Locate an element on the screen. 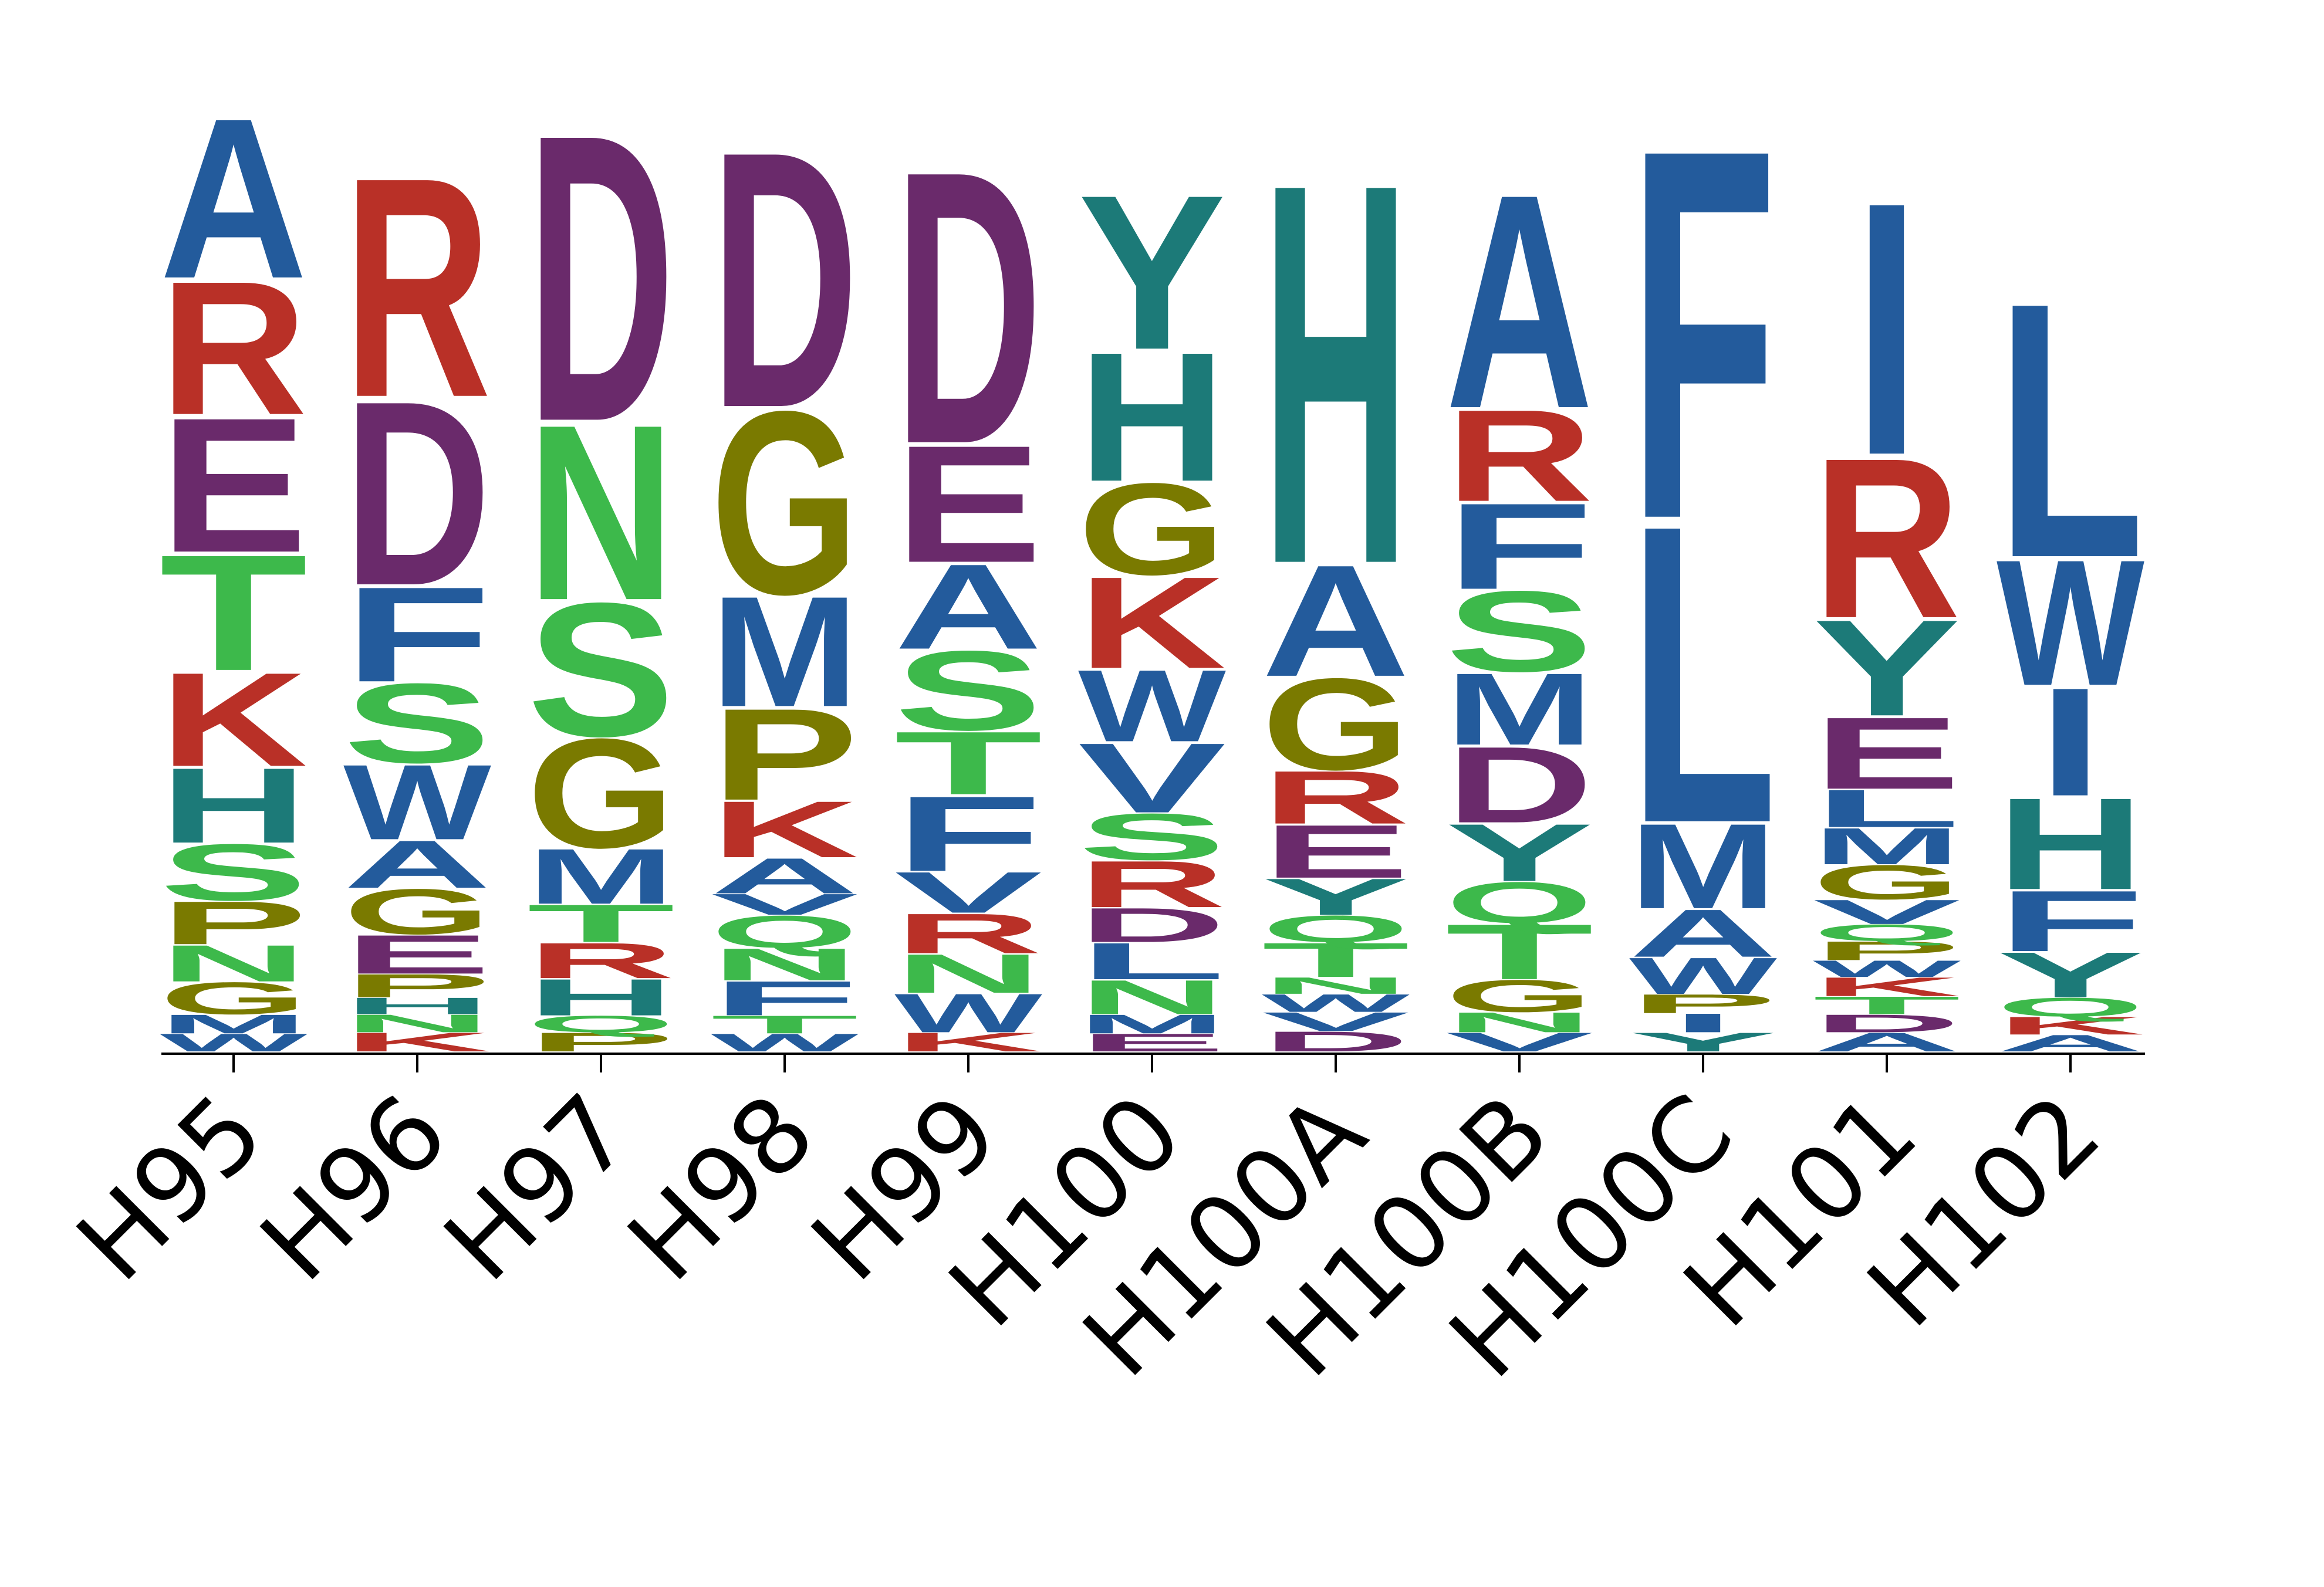  x-tick-label: H98 is located at coordinates (721, 1188).